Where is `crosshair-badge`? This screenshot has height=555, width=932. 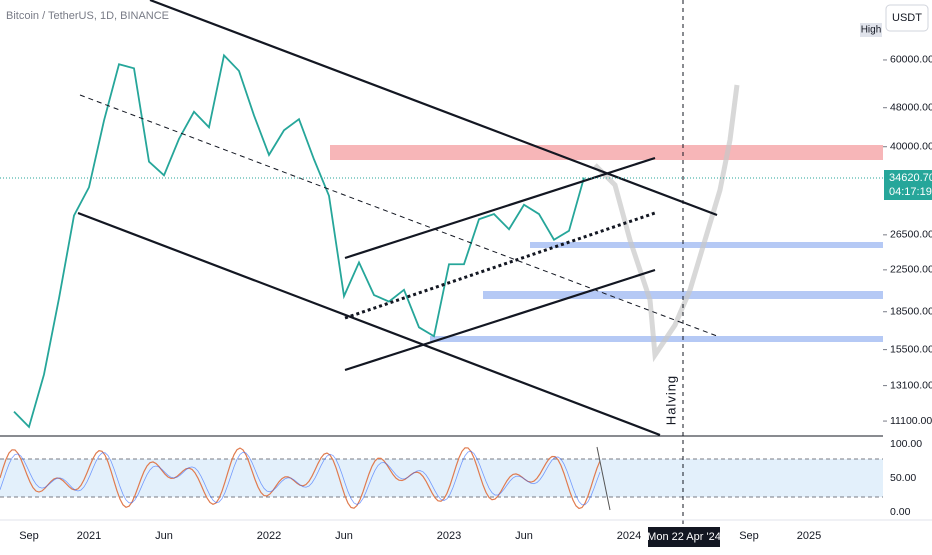 crosshair-badge is located at coordinates (684, 537).